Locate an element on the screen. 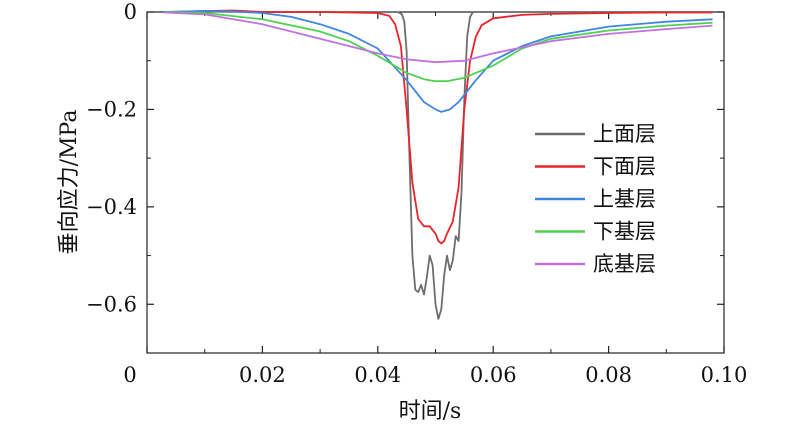  x-axis-title: 时间/s is located at coordinates (430, 411).